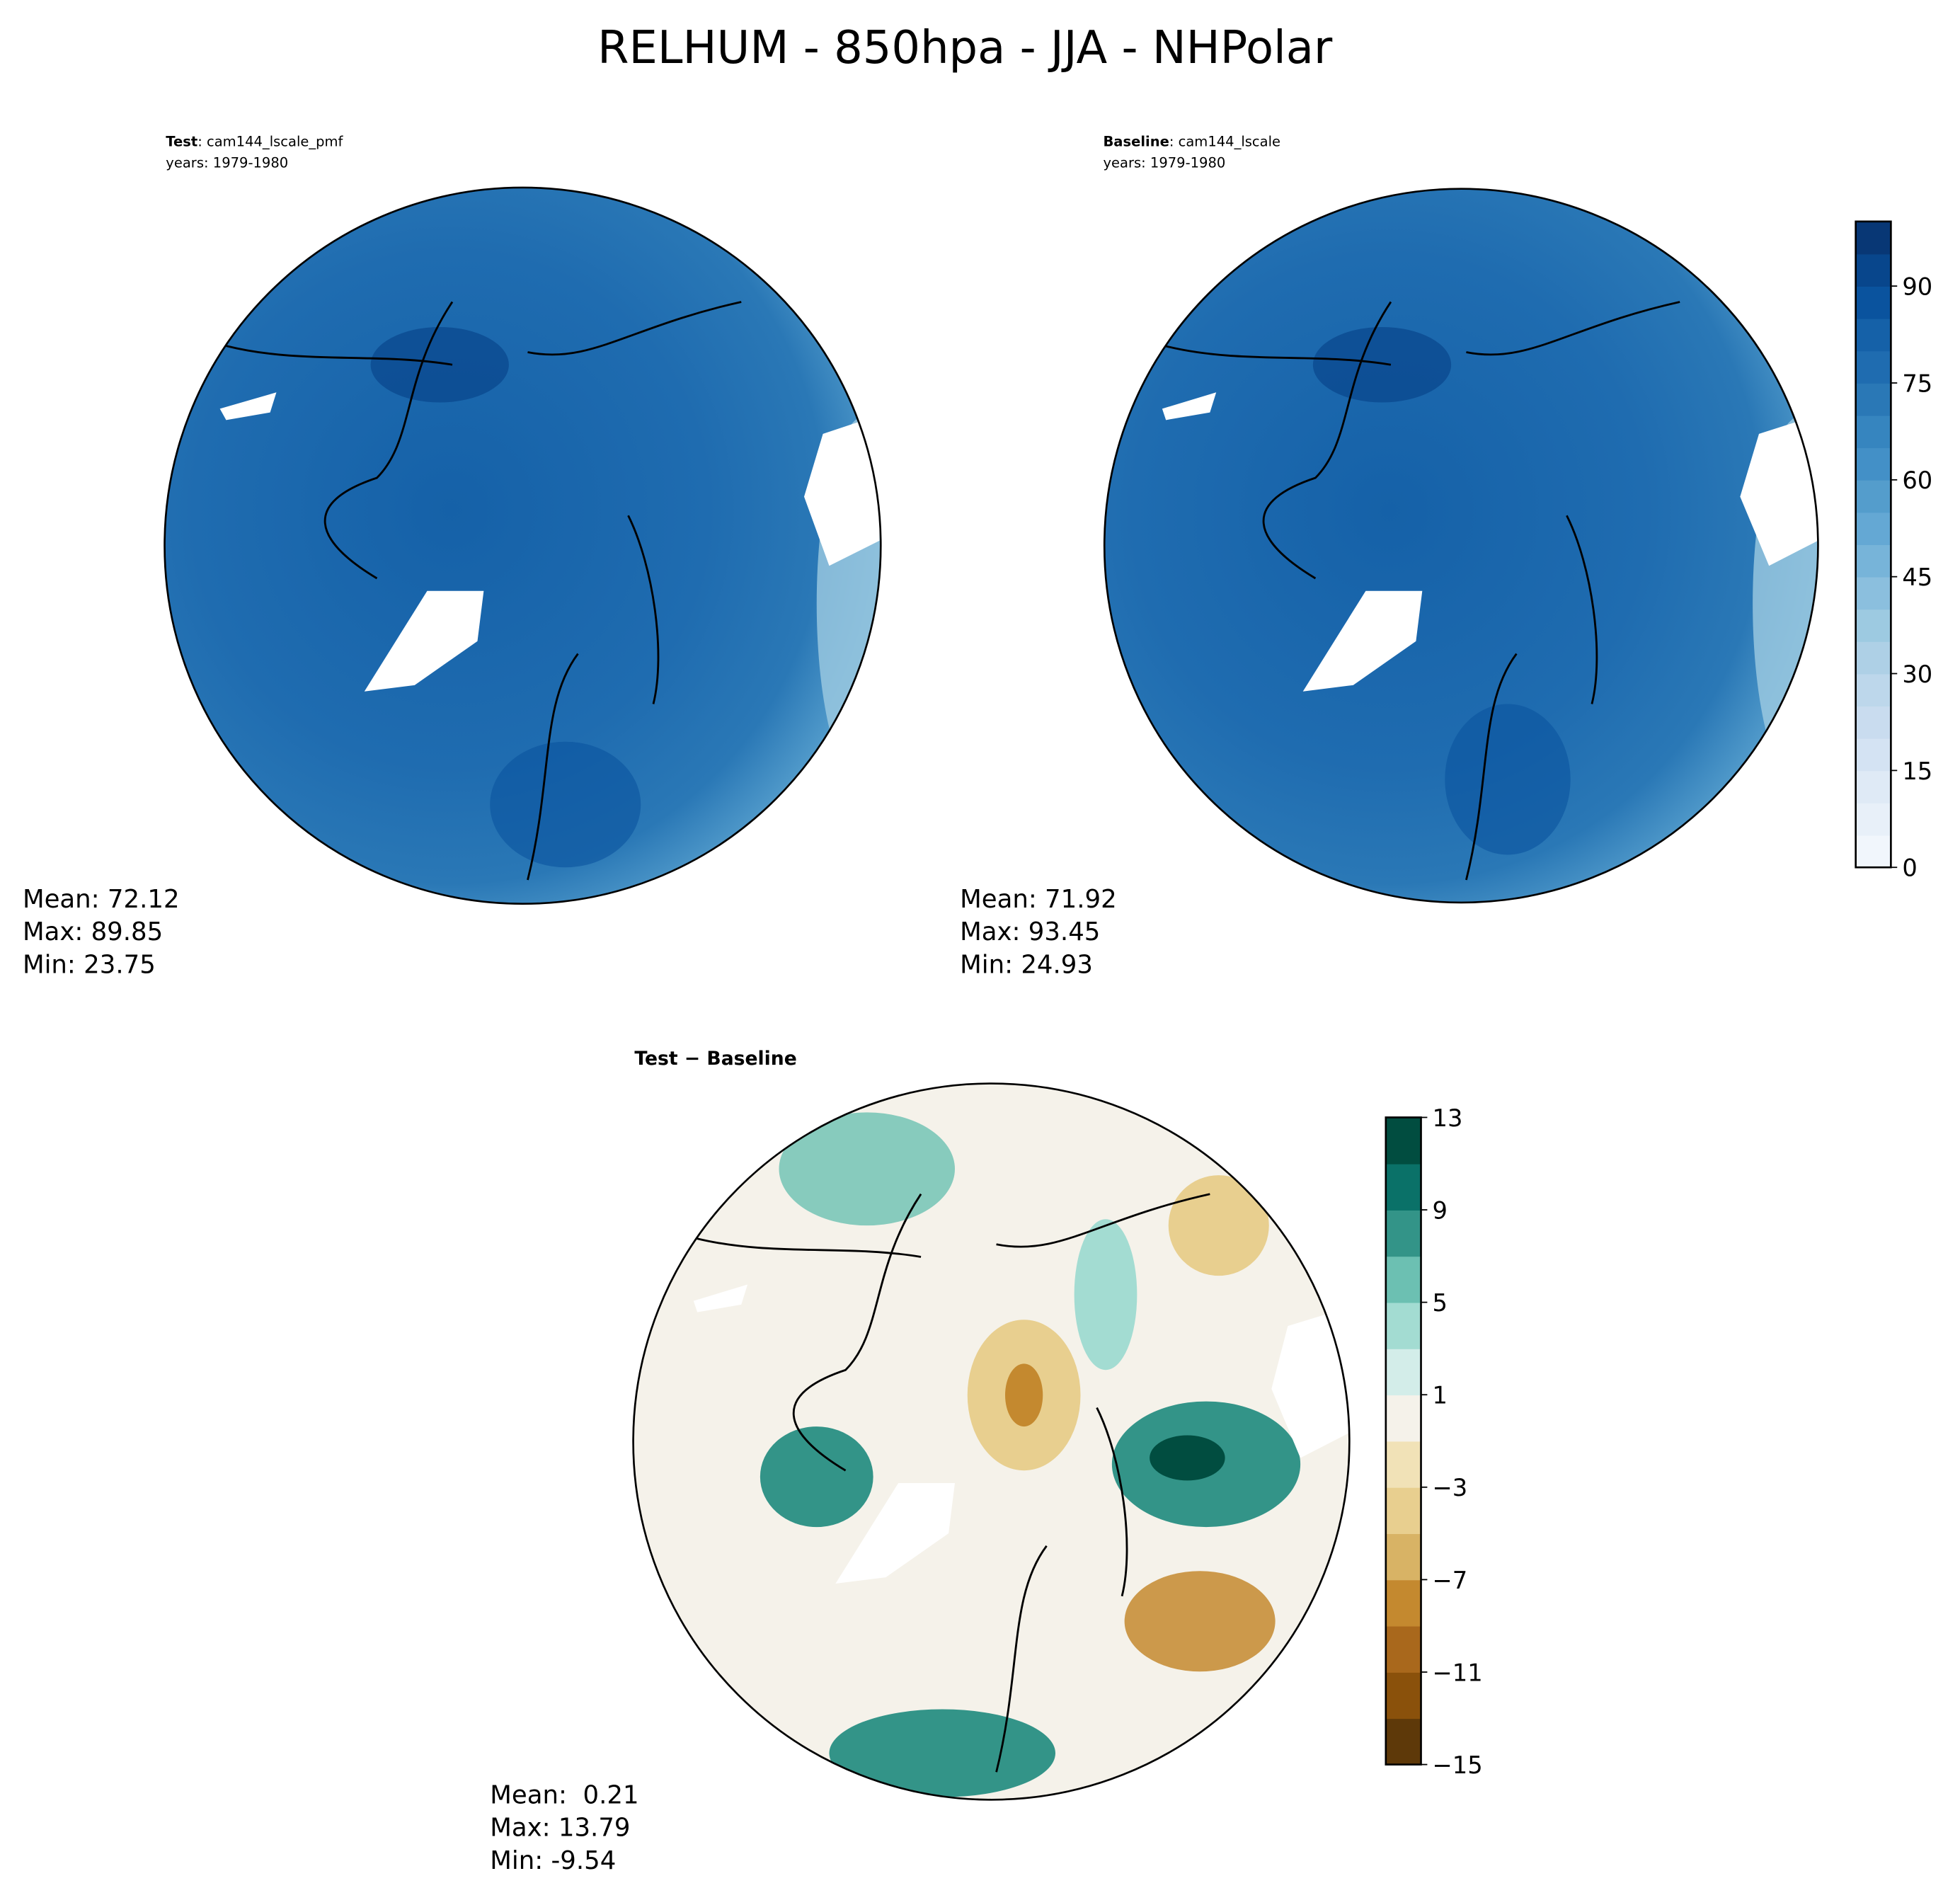 The height and width of the screenshot is (1888, 1960). What do you see at coordinates (1030, 931) in the screenshot?
I see `stat-max: Max: 93.45` at bounding box center [1030, 931].